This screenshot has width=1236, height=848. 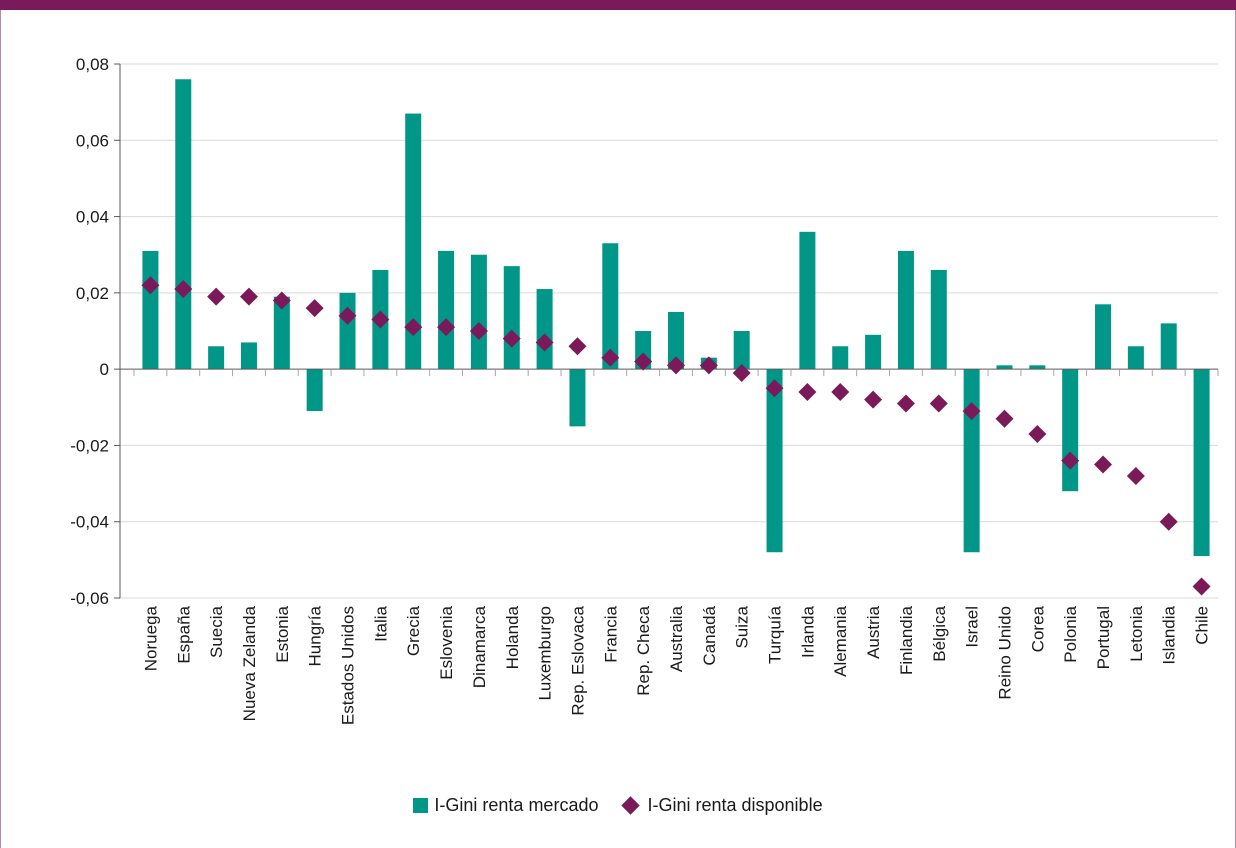 What do you see at coordinates (104, 369) in the screenshot?
I see `y-tick-label: 0` at bounding box center [104, 369].